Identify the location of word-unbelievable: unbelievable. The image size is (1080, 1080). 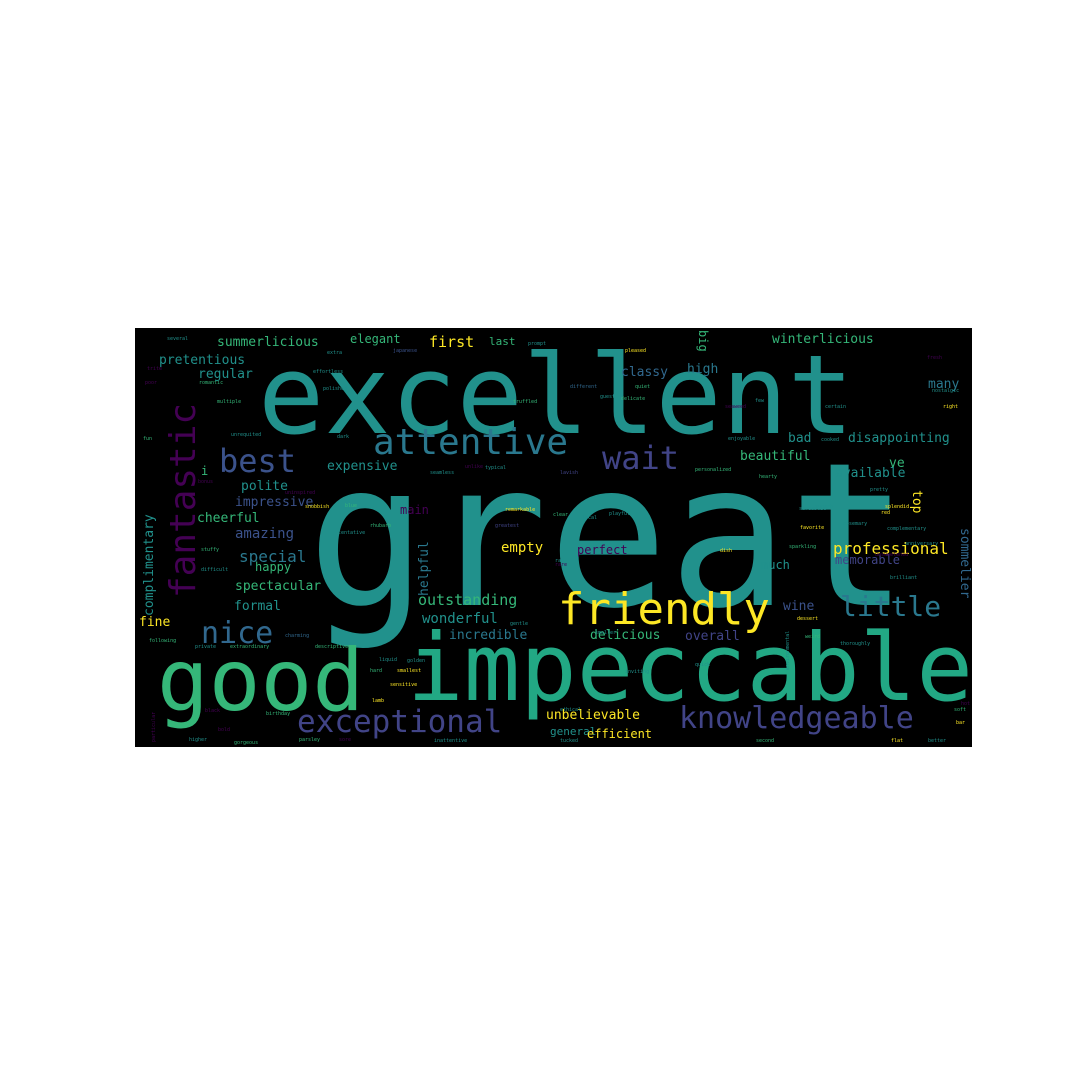
(593, 715).